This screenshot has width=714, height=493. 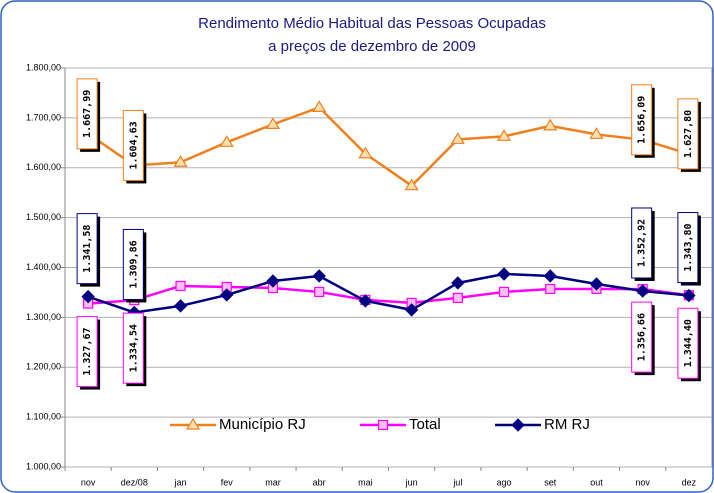 I want to click on data-label: 1.356,66, so click(x=642, y=337).